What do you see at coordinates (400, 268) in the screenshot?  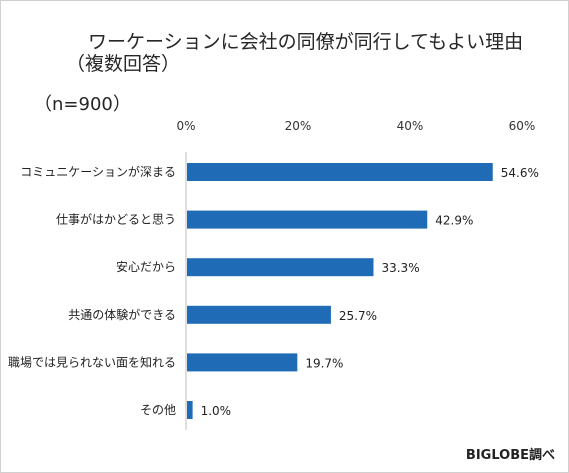 I see `value-label: 33.3%` at bounding box center [400, 268].